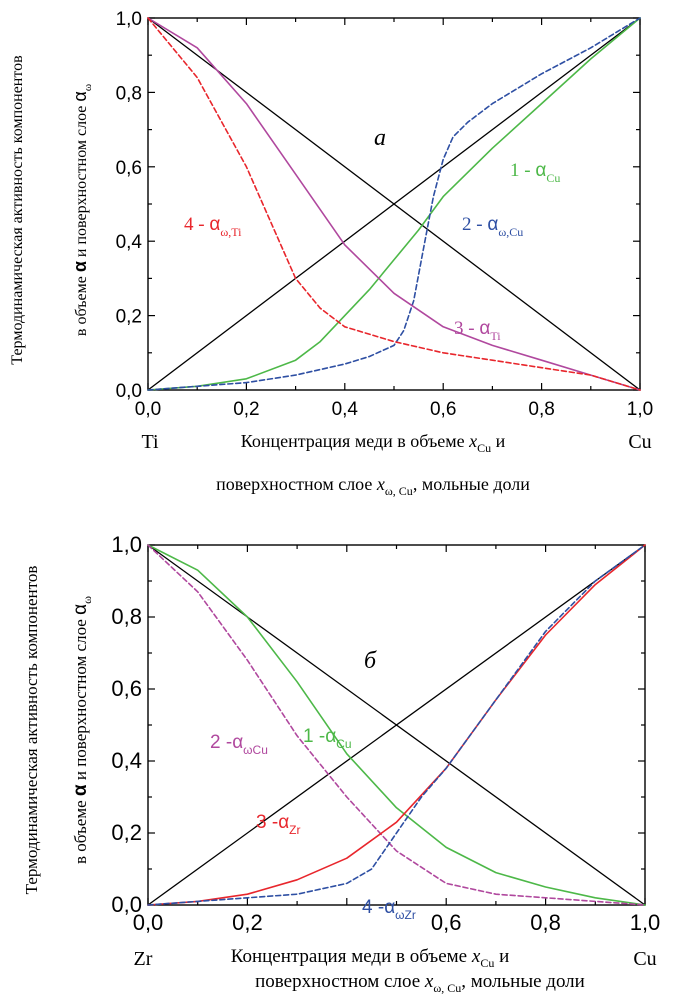 The height and width of the screenshot is (1005, 689). I want to click on series-label-1: 1 -αCu, so click(327, 738).